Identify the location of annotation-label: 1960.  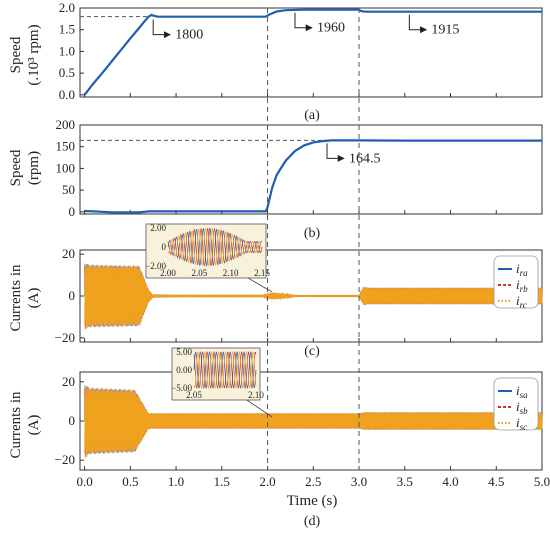
(331, 28).